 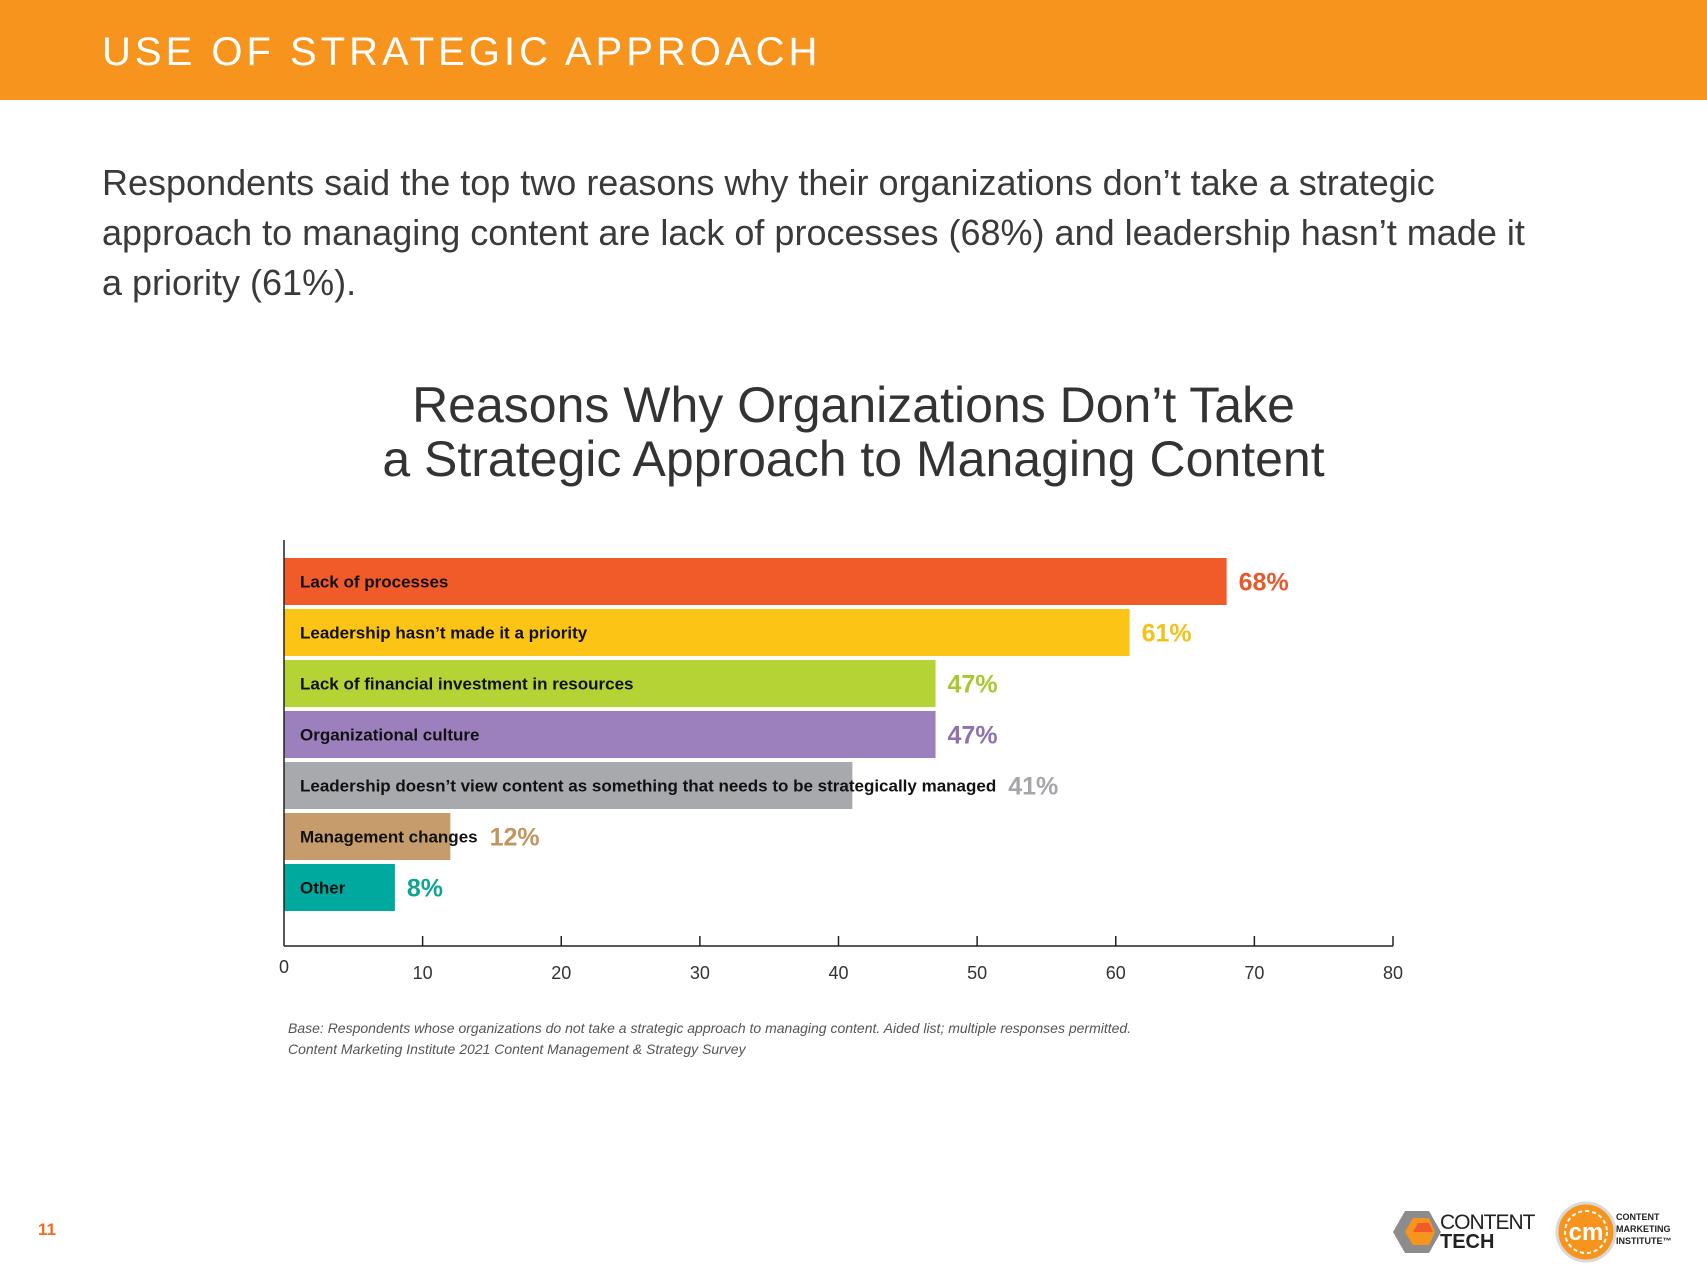 What do you see at coordinates (1467, 1242) in the screenshot?
I see `content-tech-word2: TECH` at bounding box center [1467, 1242].